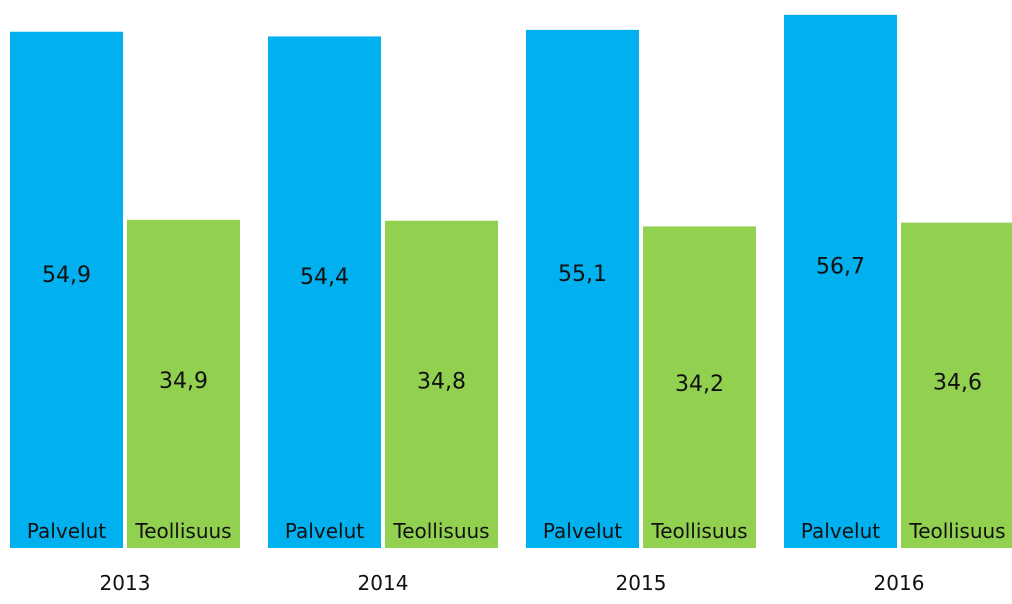 The height and width of the screenshot is (604, 1012). What do you see at coordinates (840, 531) in the screenshot?
I see `series-label-palvelut-2016: Palvelut` at bounding box center [840, 531].